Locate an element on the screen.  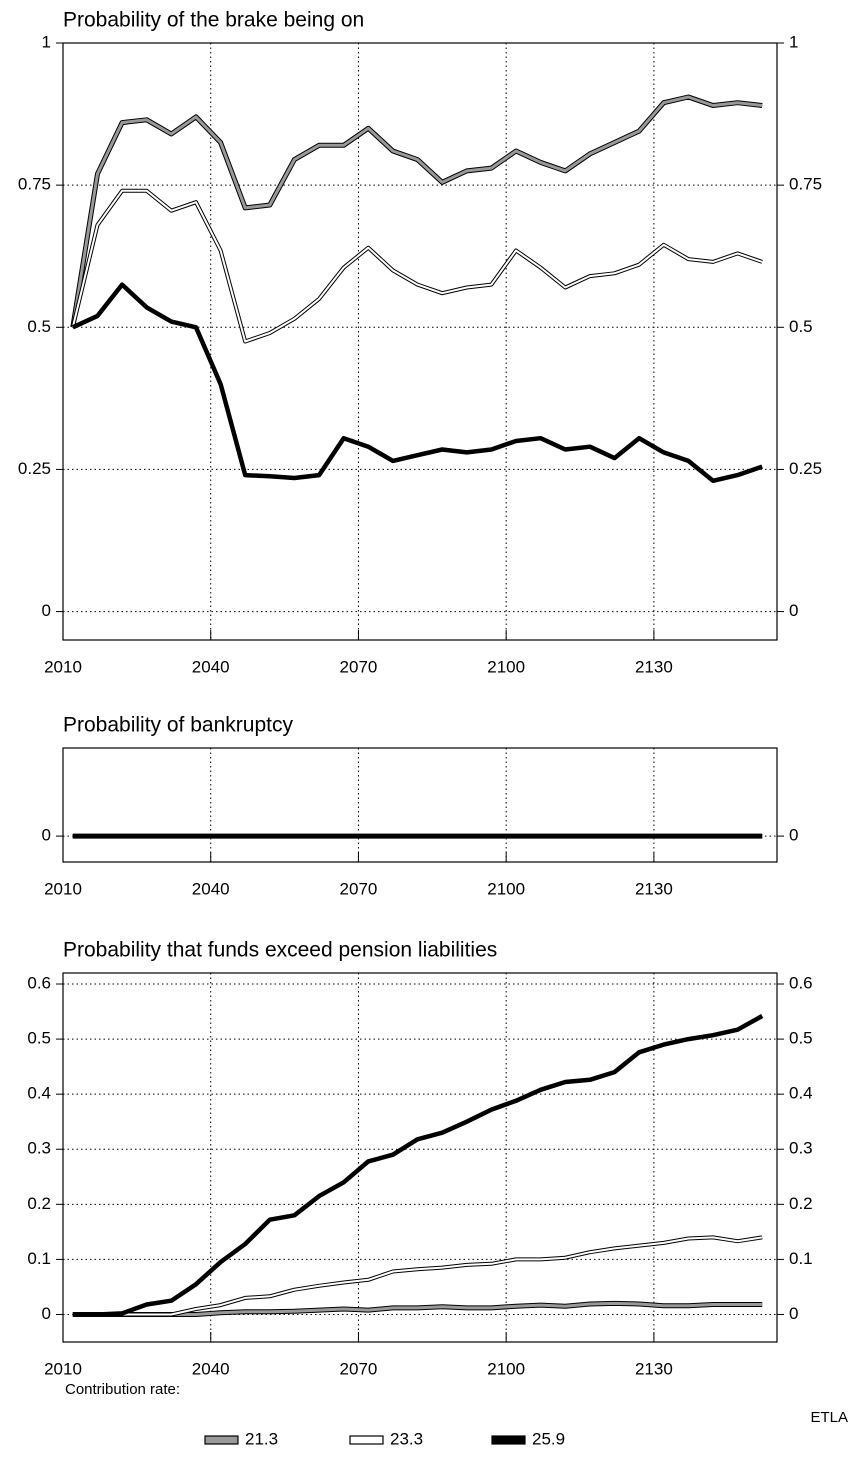
y-tick-label: 0.25 is located at coordinates (34, 468).